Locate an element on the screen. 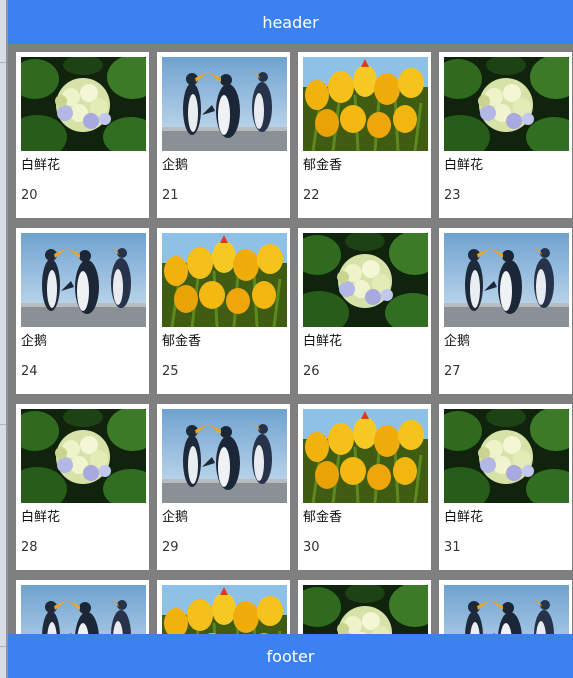 This screenshot has width=573, height=678. header-title: header is located at coordinates (290, 22).